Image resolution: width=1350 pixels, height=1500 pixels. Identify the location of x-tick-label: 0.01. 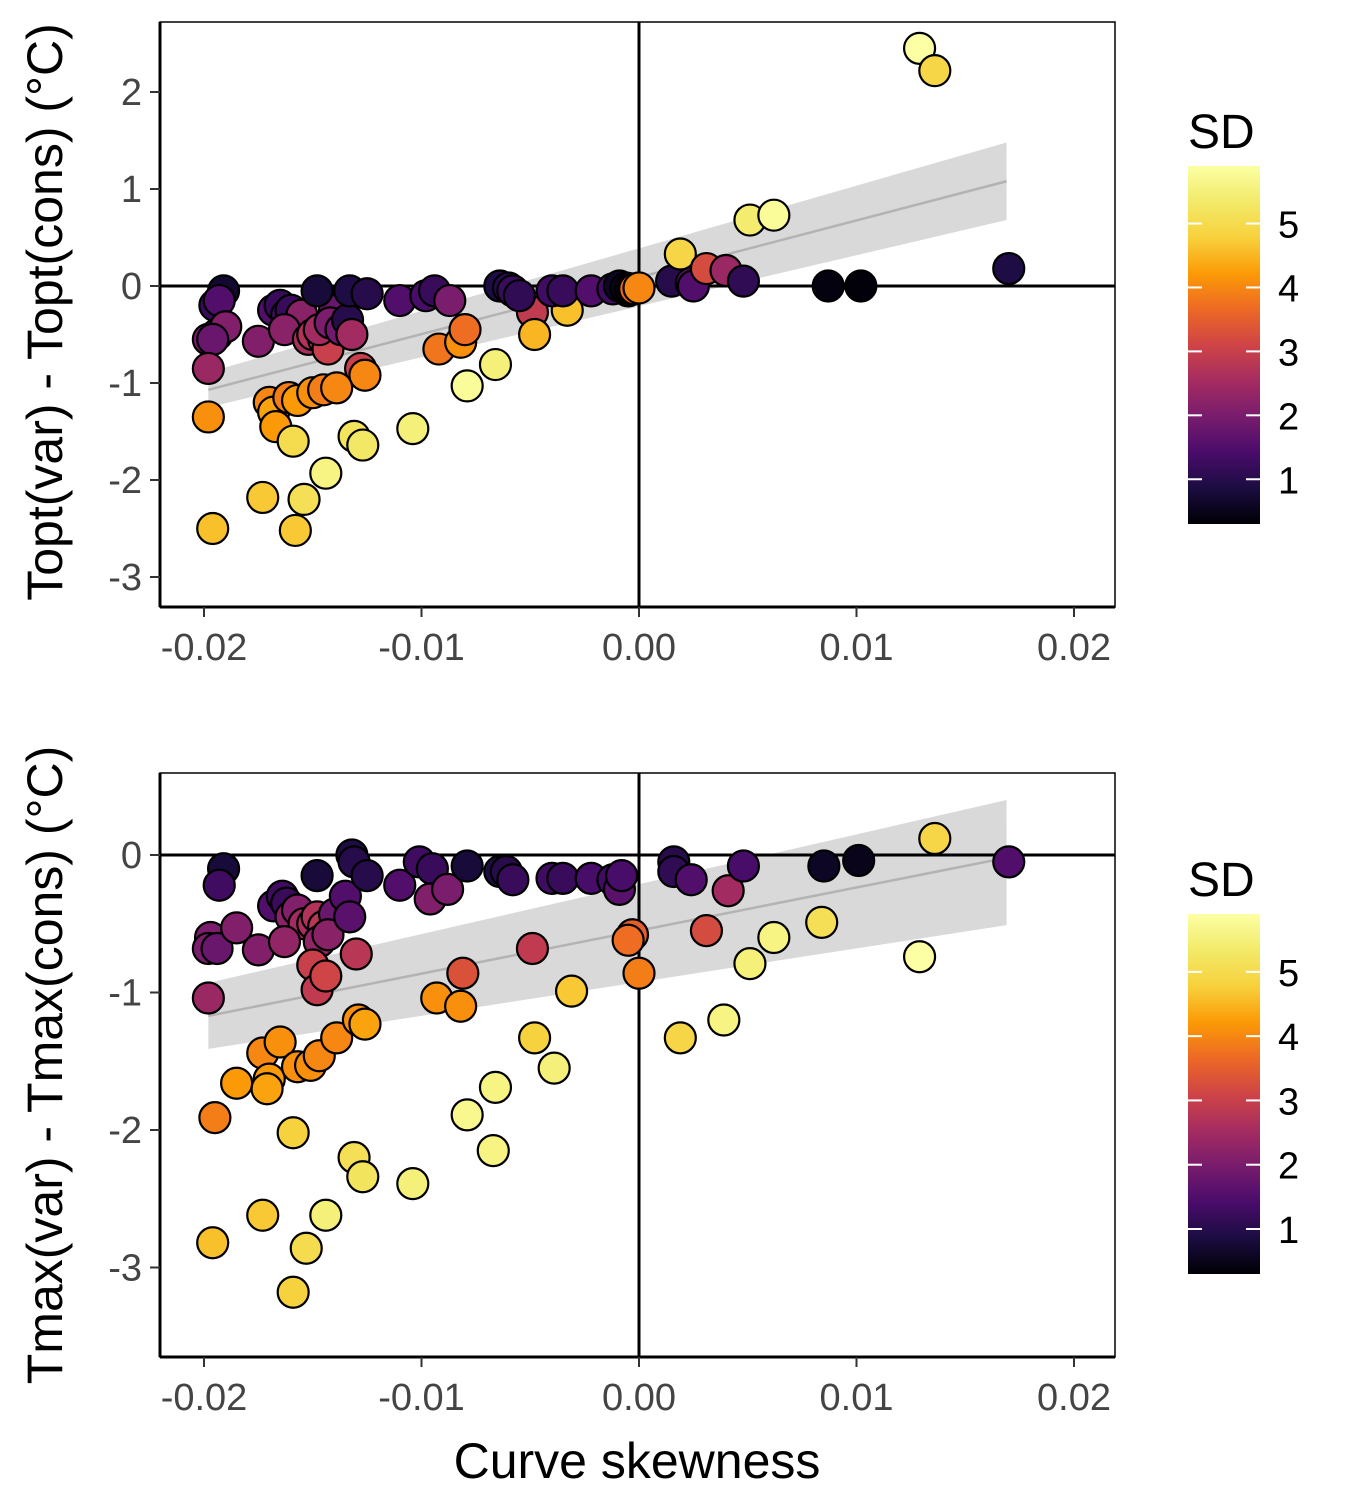
(857, 648).